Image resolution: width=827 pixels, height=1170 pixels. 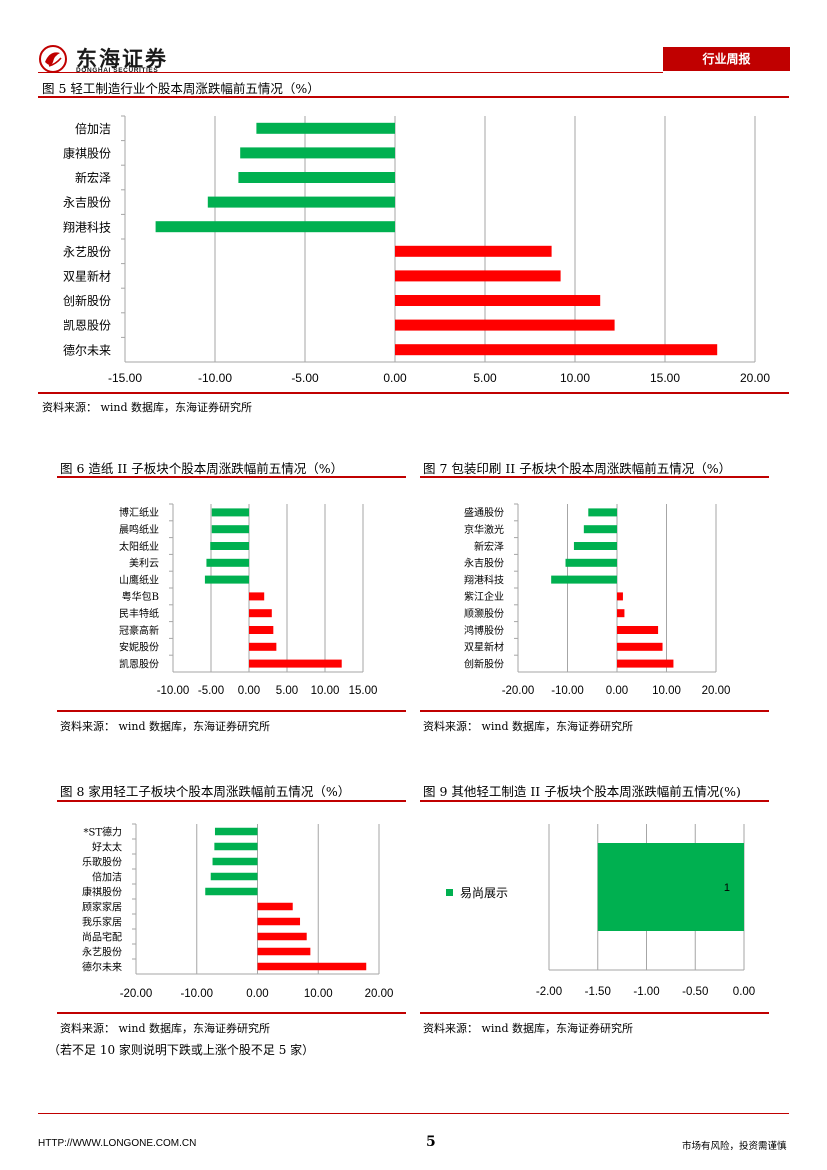 What do you see at coordinates (413, 393) in the screenshot?
I see `figure-5-bottom-rule` at bounding box center [413, 393].